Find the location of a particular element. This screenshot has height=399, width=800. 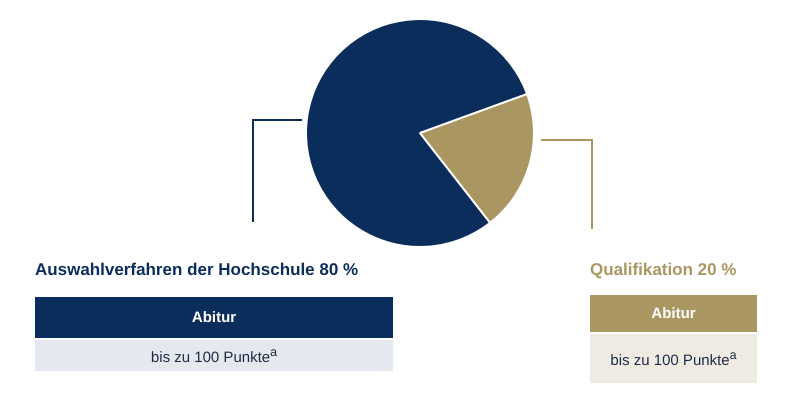

slice-label: Qualifikation 20 % is located at coordinates (663, 270).